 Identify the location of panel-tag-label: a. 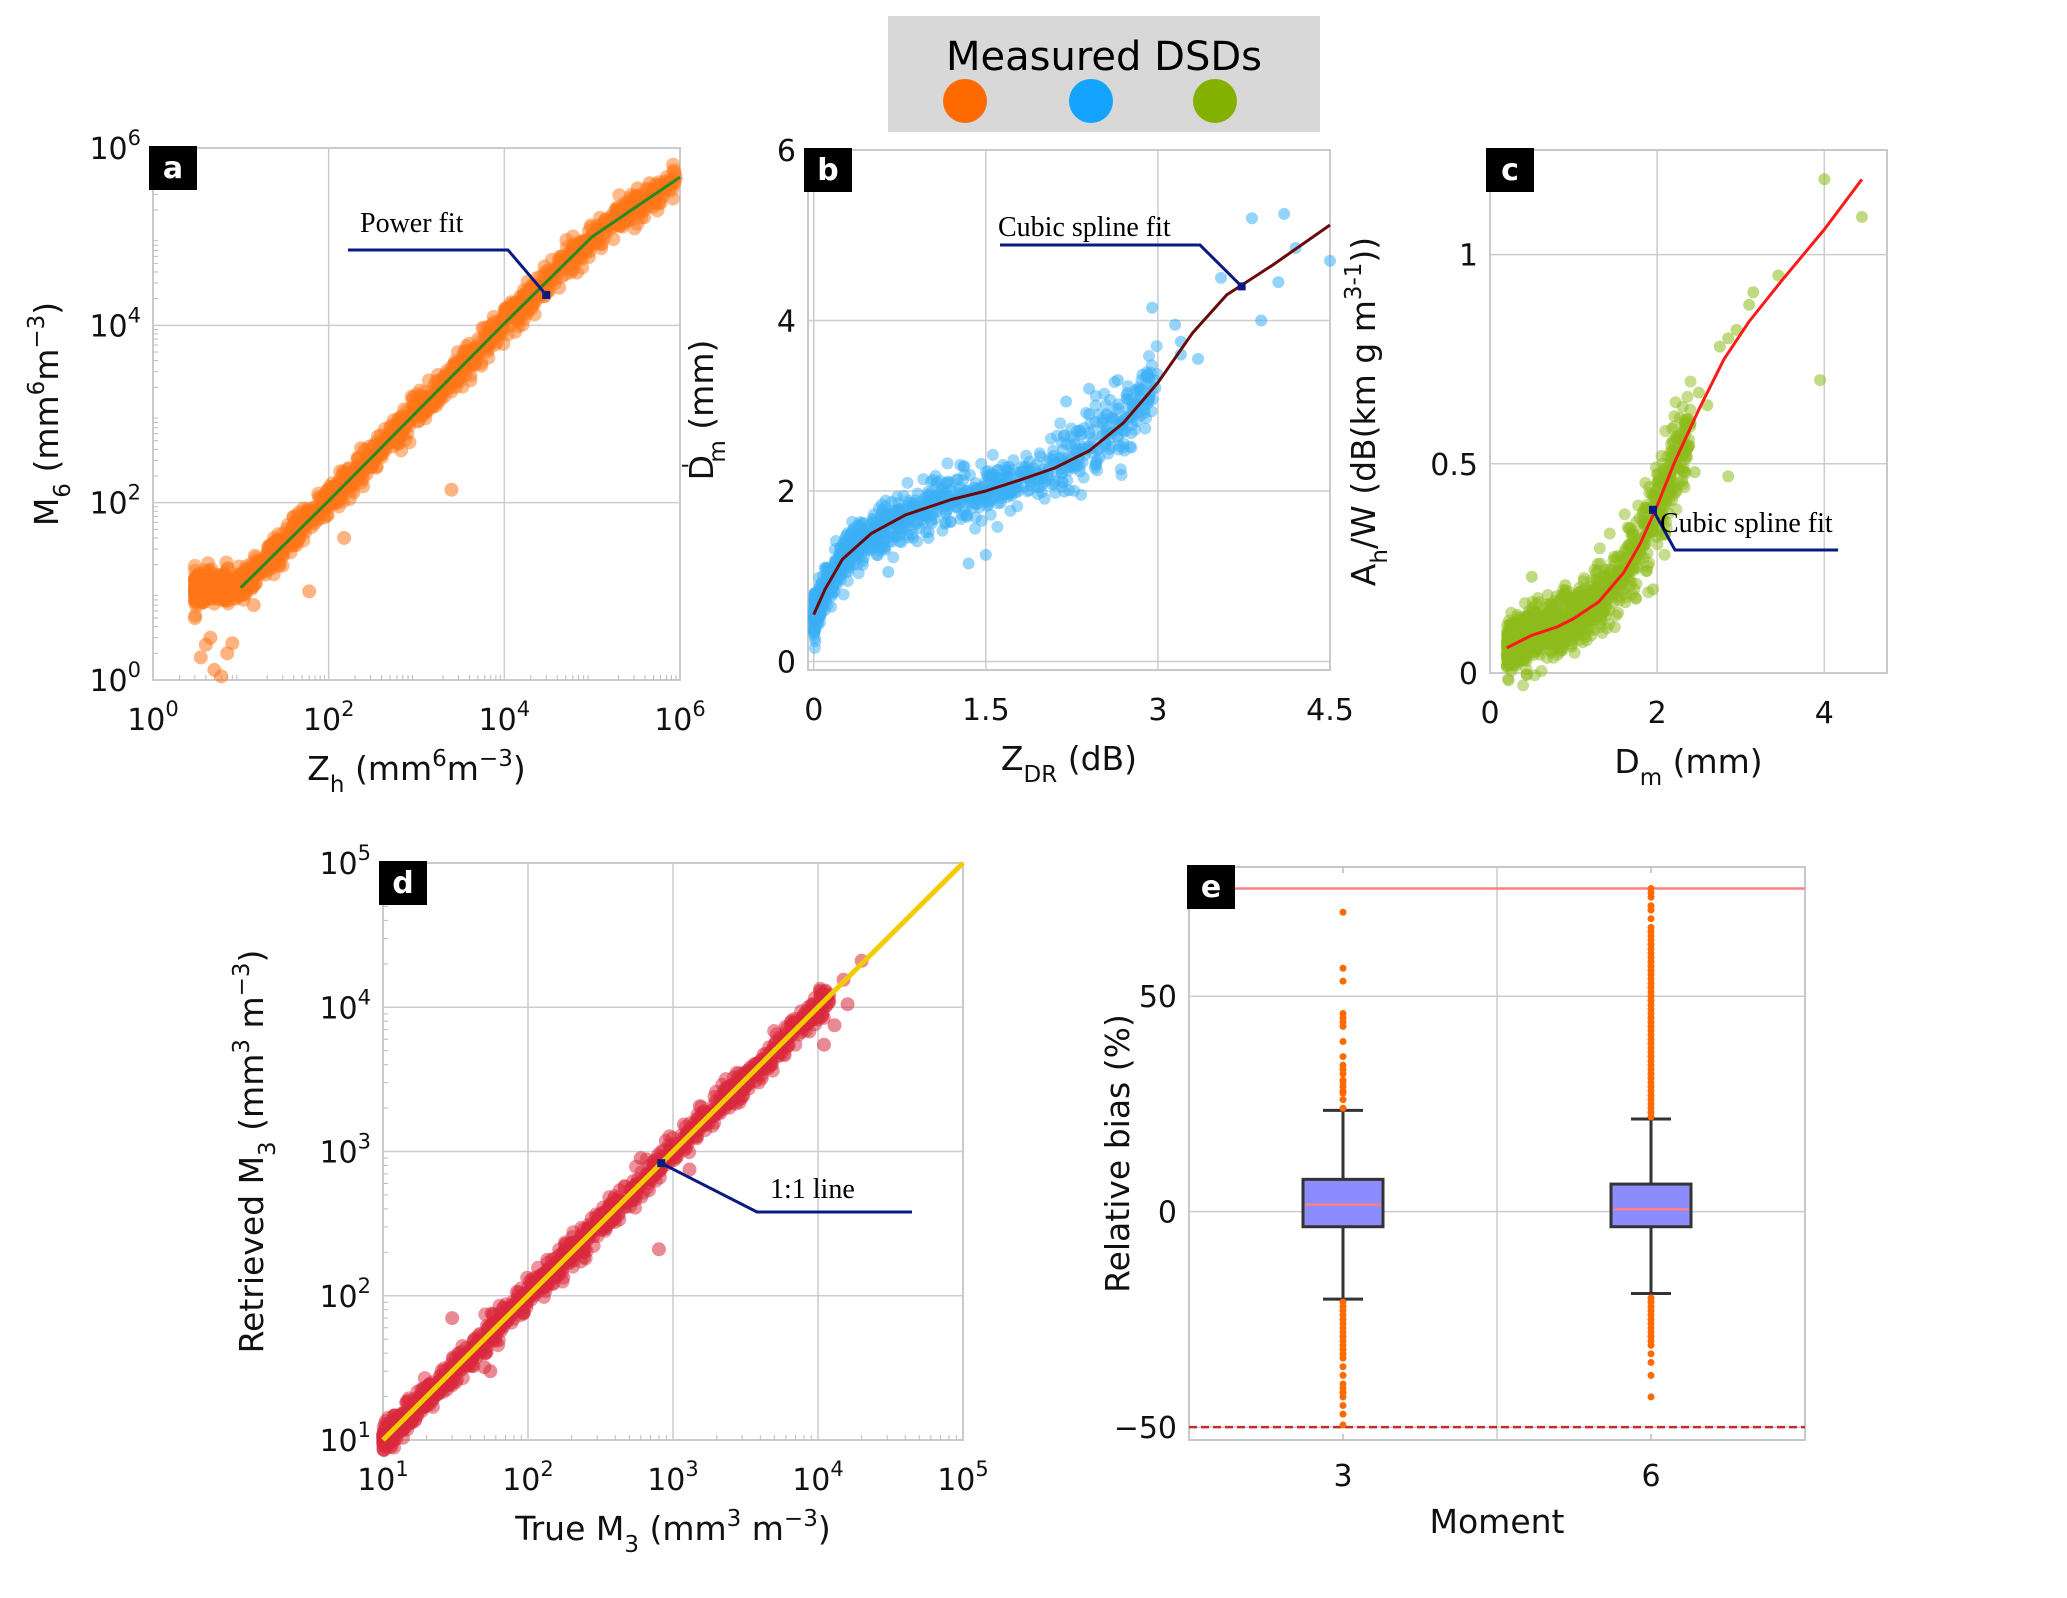
(173, 168).